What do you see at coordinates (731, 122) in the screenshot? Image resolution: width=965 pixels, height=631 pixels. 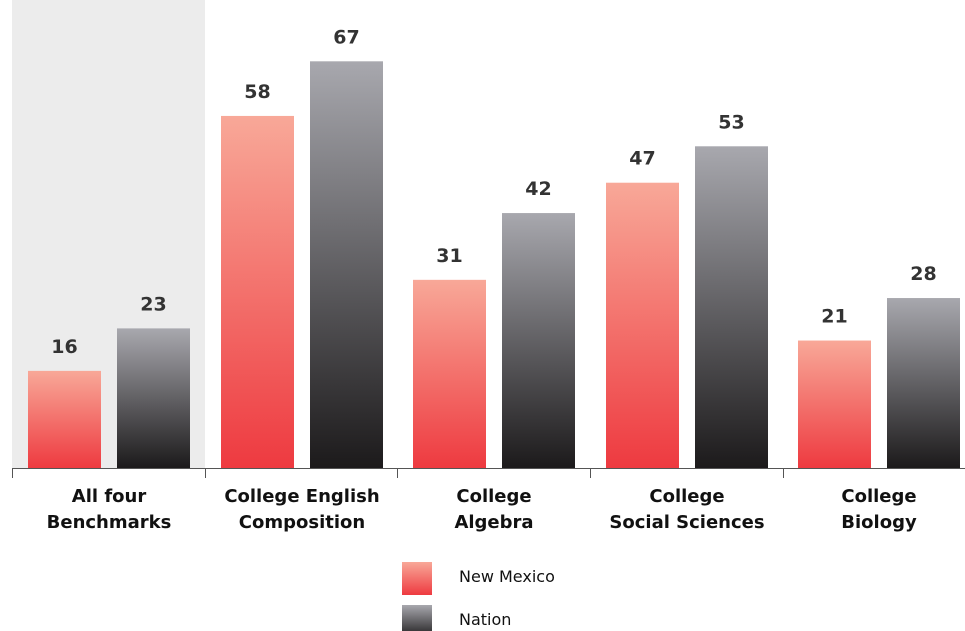 I see `value-label-nation-3: 53` at bounding box center [731, 122].